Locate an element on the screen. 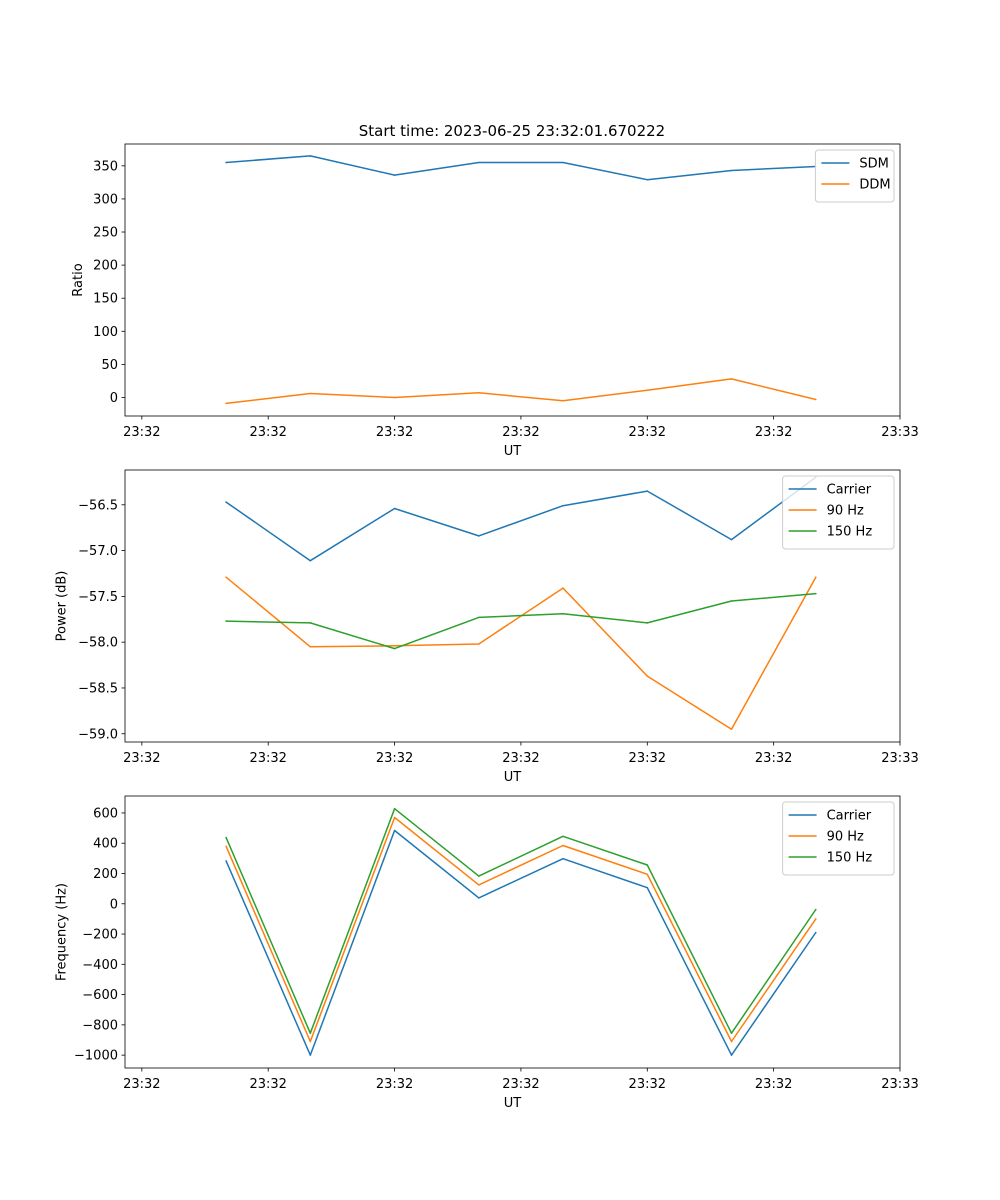 The width and height of the screenshot is (1000, 1200). legend-label-carrier: Carrier is located at coordinates (849, 490).